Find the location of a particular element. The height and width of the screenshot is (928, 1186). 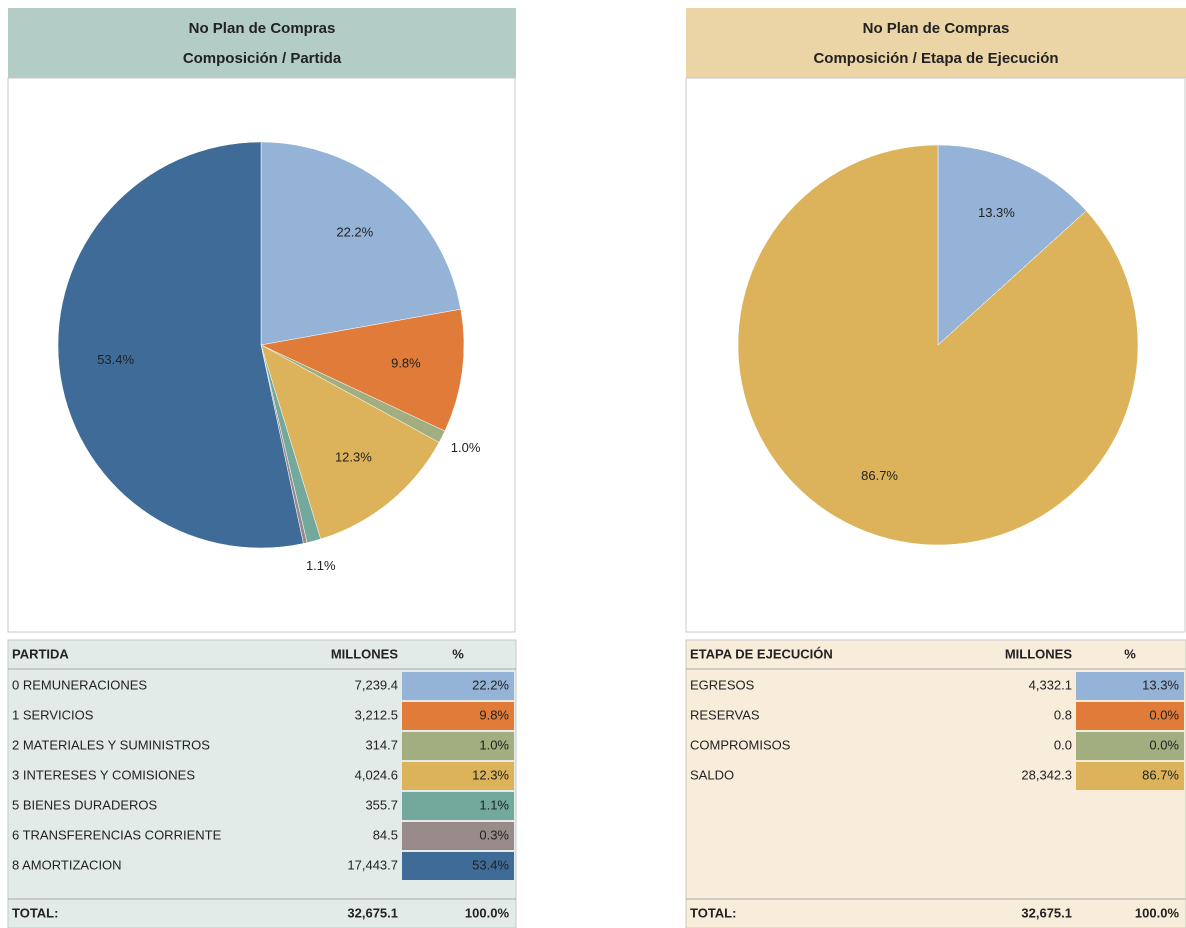

slice-label: 1.1% is located at coordinates (321, 565).